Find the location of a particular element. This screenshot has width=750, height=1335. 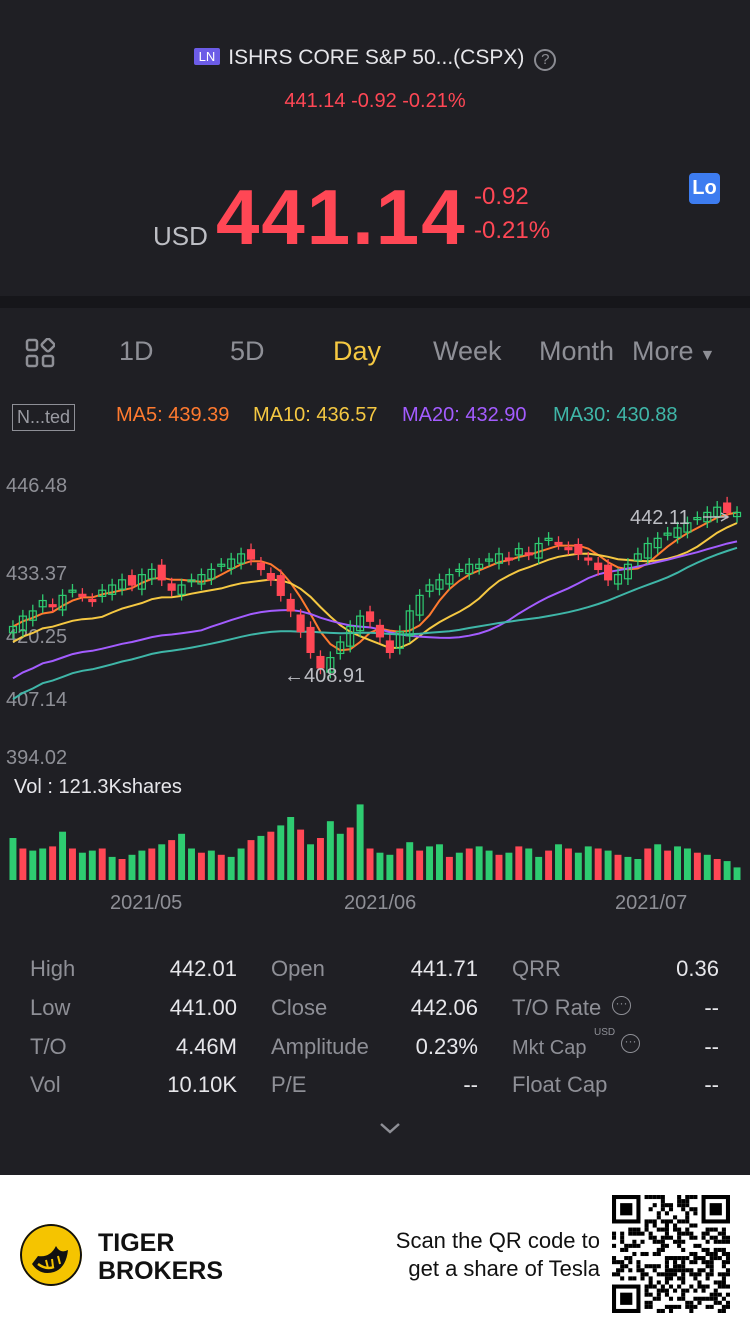

volume-chart is located at coordinates (375, 841).